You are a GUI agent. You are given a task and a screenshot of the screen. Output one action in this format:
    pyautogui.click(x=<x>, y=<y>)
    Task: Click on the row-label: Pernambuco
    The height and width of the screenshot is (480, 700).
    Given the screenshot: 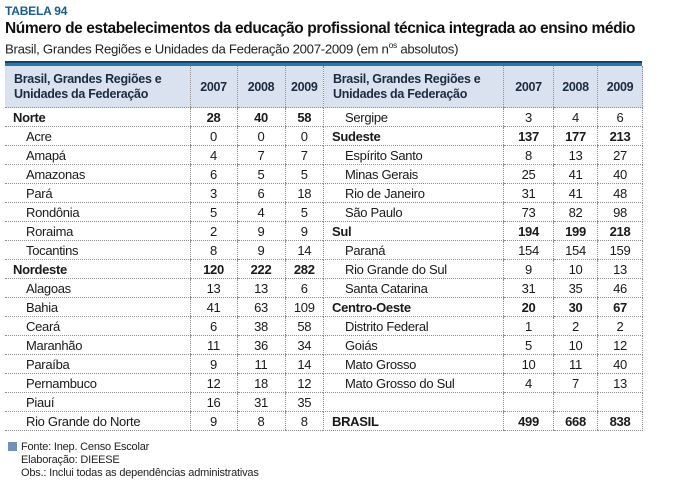 What is the action you would take?
    pyautogui.click(x=97, y=383)
    